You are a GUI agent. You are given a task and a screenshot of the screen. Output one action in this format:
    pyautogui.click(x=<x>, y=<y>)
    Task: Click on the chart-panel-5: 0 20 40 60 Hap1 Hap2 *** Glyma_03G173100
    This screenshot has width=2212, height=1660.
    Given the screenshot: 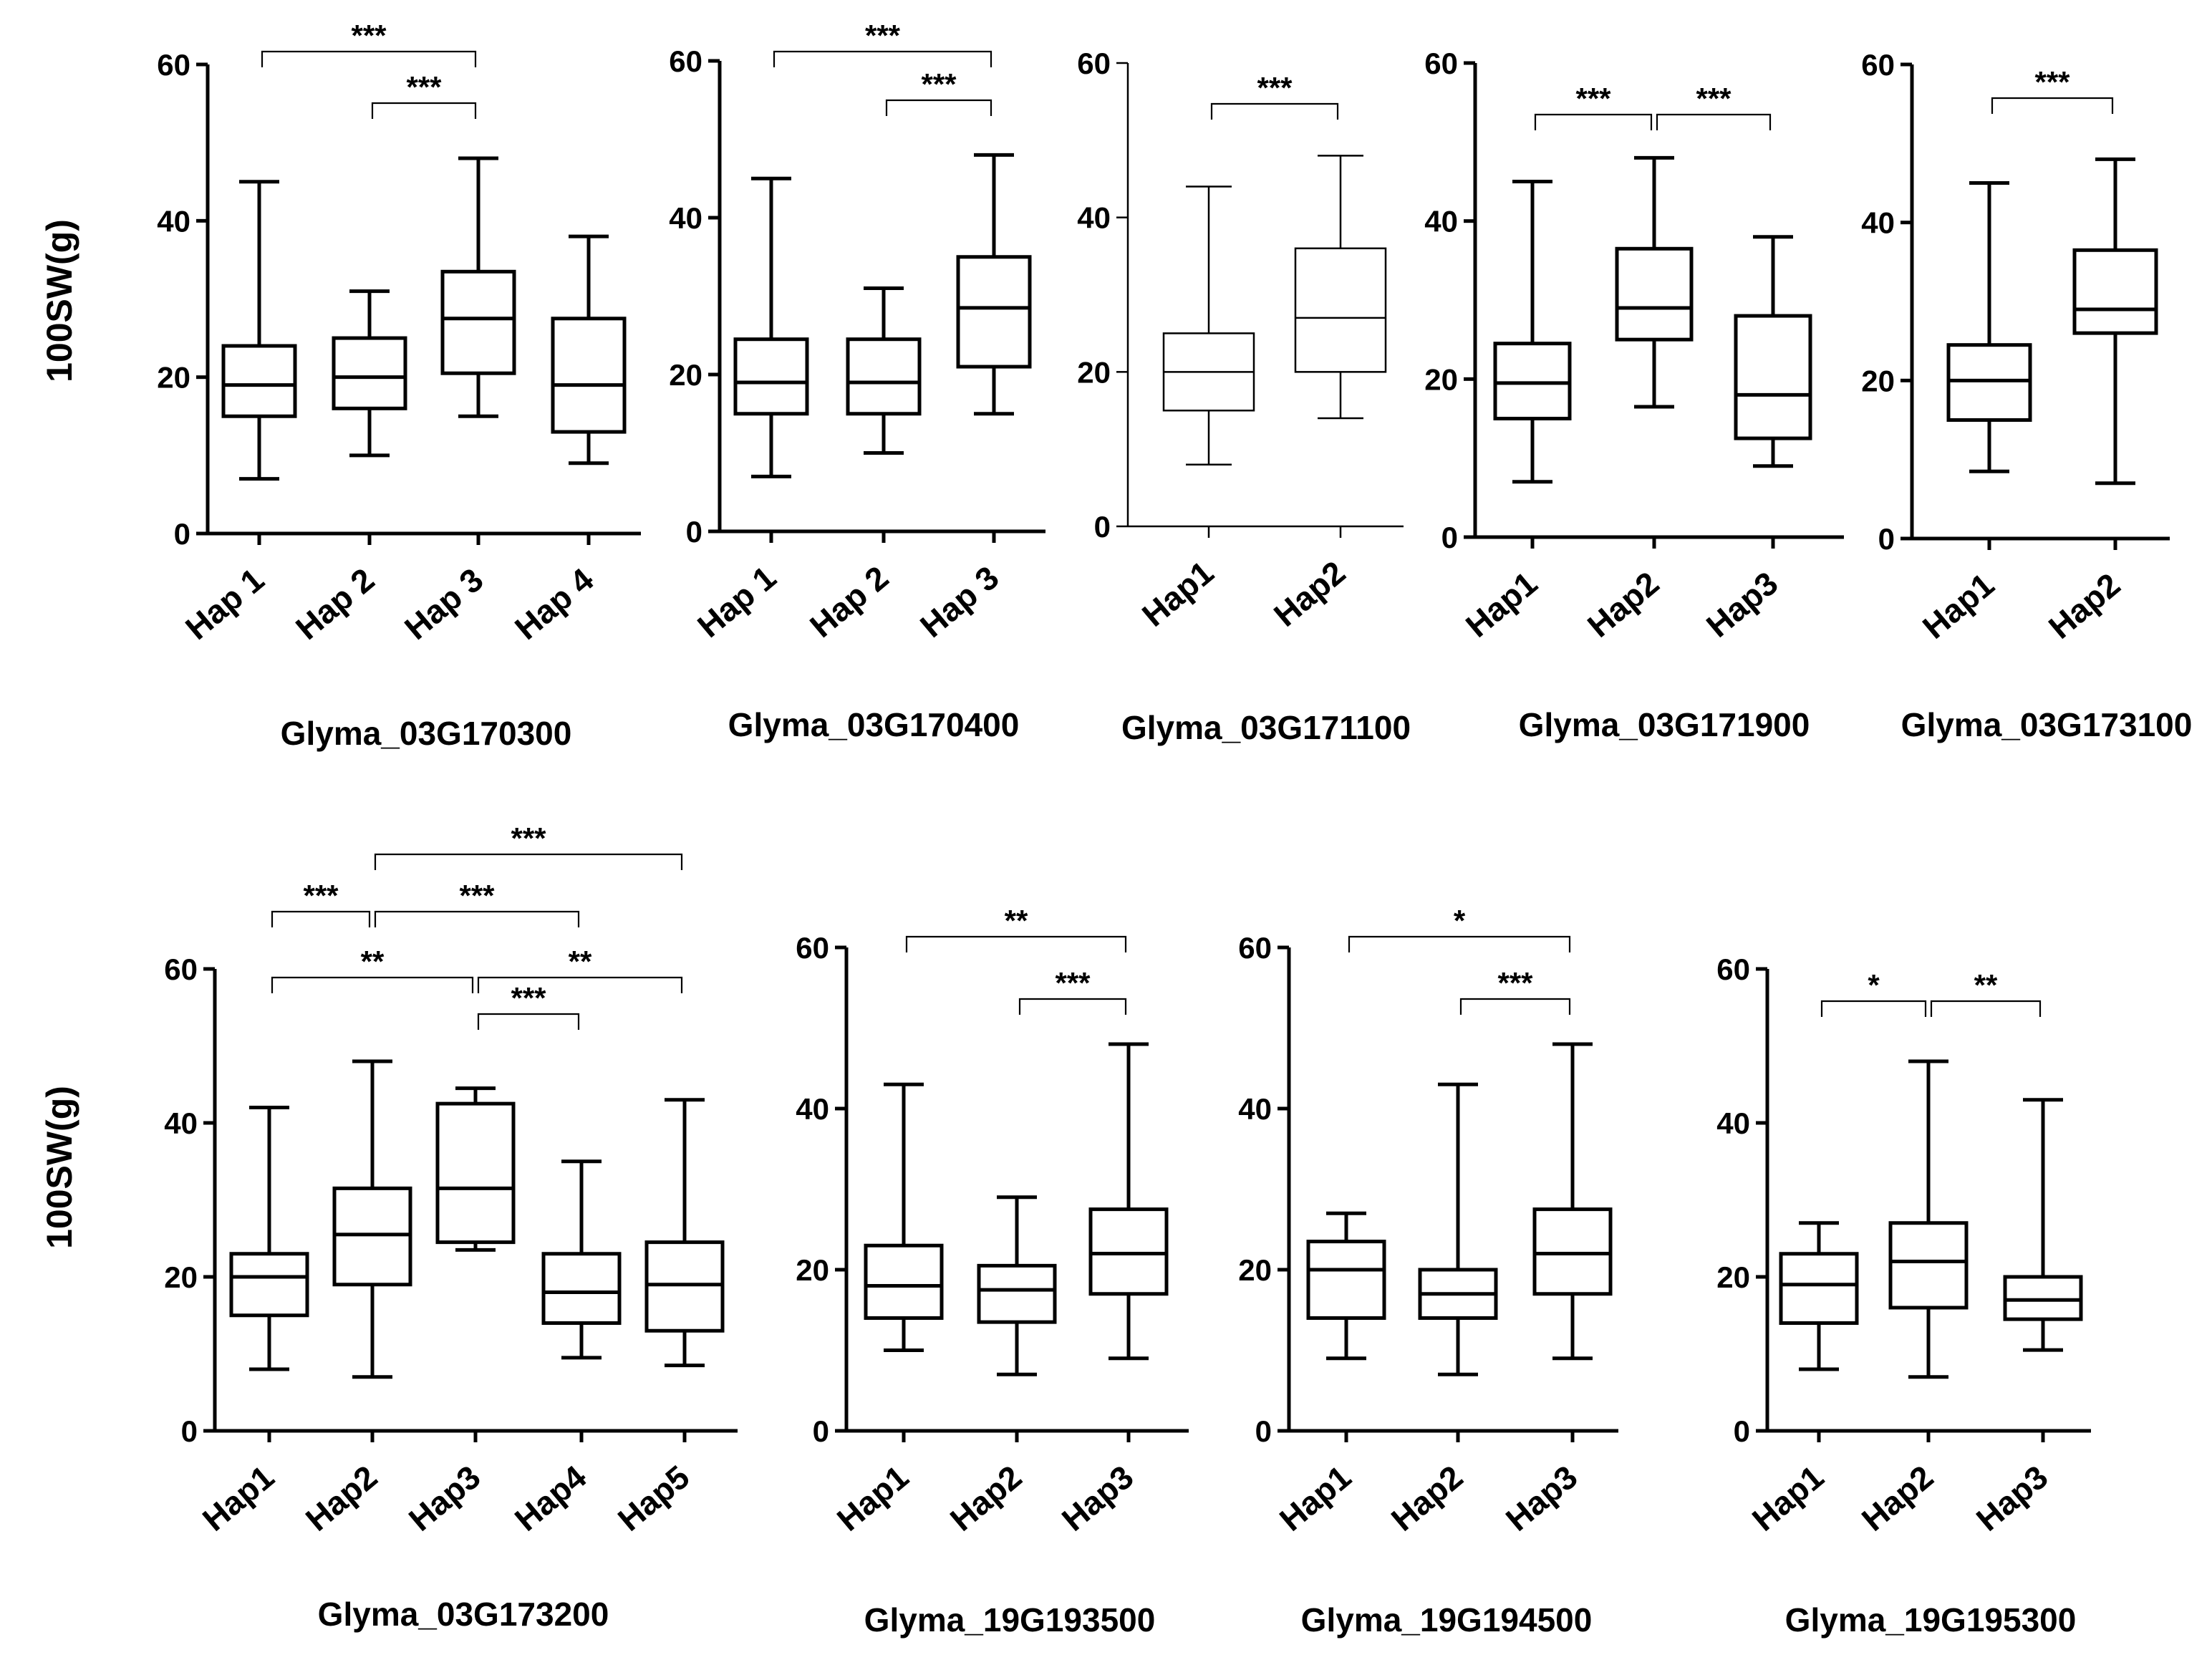 What is the action you would take?
    pyautogui.click(x=2026, y=395)
    